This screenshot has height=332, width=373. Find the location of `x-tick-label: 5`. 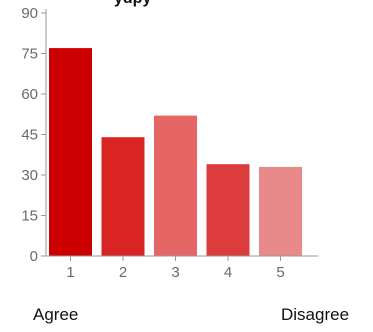

x-tick-label: 5 is located at coordinates (280, 272).